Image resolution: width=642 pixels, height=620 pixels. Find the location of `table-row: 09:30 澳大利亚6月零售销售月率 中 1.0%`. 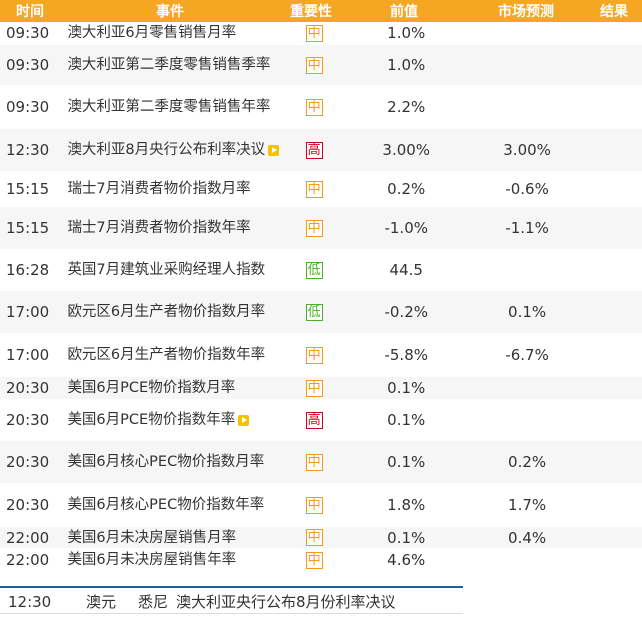

table-row: 09:30 澳大利亚6月零售销售月率 中 1.0% is located at coordinates (321, 33).